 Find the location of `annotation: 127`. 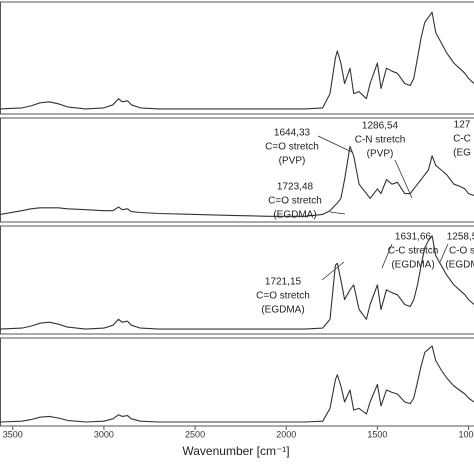

annotation: 127 is located at coordinates (462, 125).